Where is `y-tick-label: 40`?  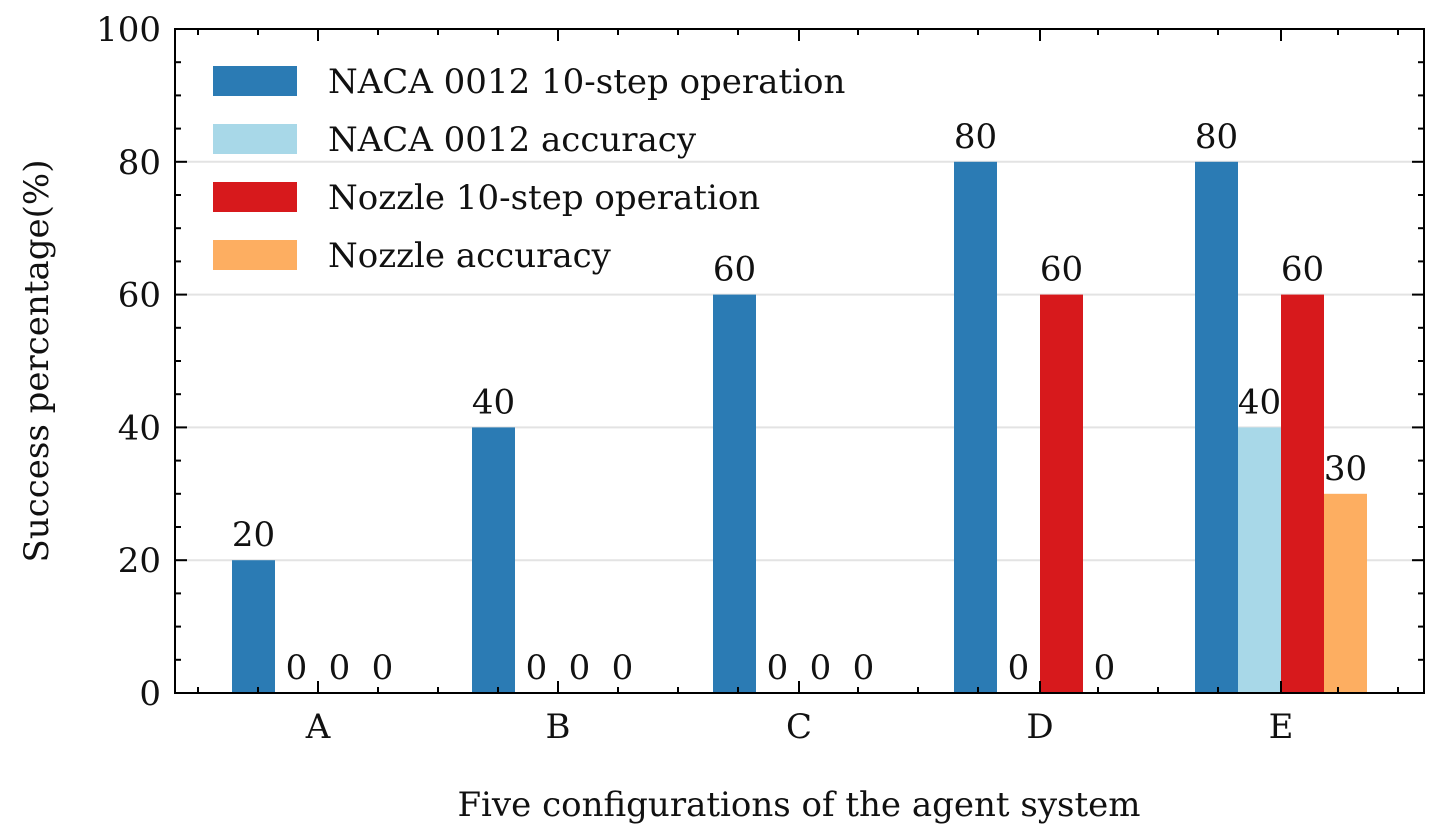 y-tick-label: 40 is located at coordinates (139, 428).